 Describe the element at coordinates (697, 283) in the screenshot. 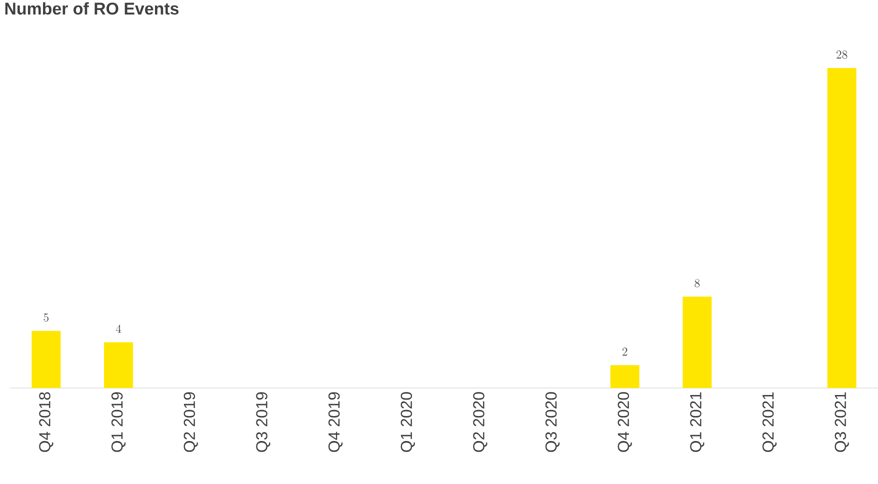

I see `data-label: 8` at that location.